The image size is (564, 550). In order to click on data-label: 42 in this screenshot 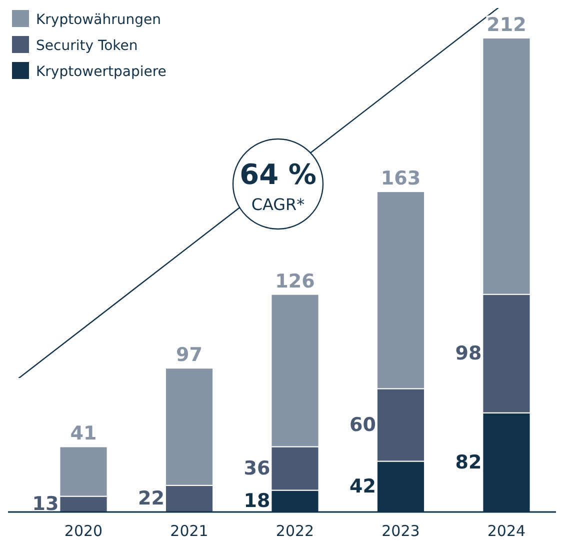, I will do `click(362, 487)`.